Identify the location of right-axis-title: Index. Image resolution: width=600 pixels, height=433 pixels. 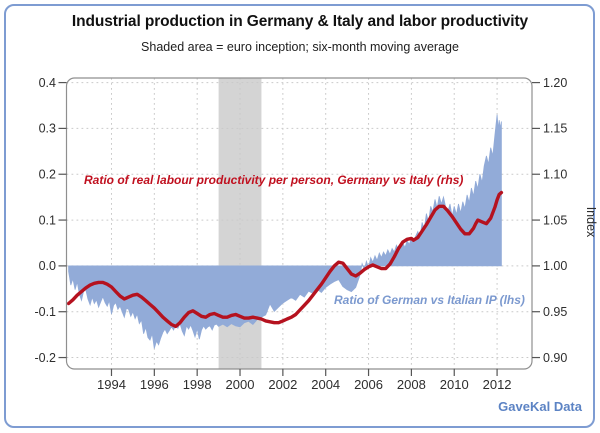
(591, 222).